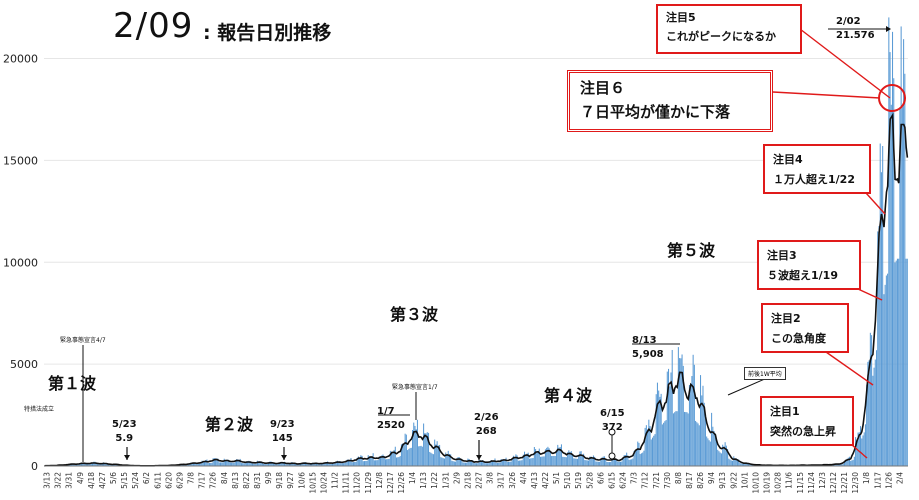 The width and height of the screenshot is (919, 500). Describe the element at coordinates (722, 480) in the screenshot. I see `x-tick-label: 9/13` at that location.